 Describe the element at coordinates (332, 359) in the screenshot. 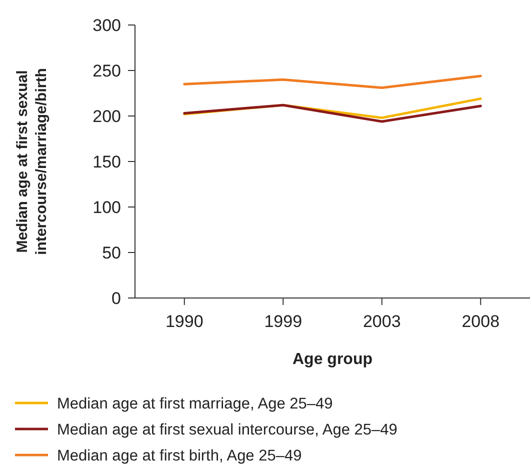

I see `x-axis-title: Age group` at that location.